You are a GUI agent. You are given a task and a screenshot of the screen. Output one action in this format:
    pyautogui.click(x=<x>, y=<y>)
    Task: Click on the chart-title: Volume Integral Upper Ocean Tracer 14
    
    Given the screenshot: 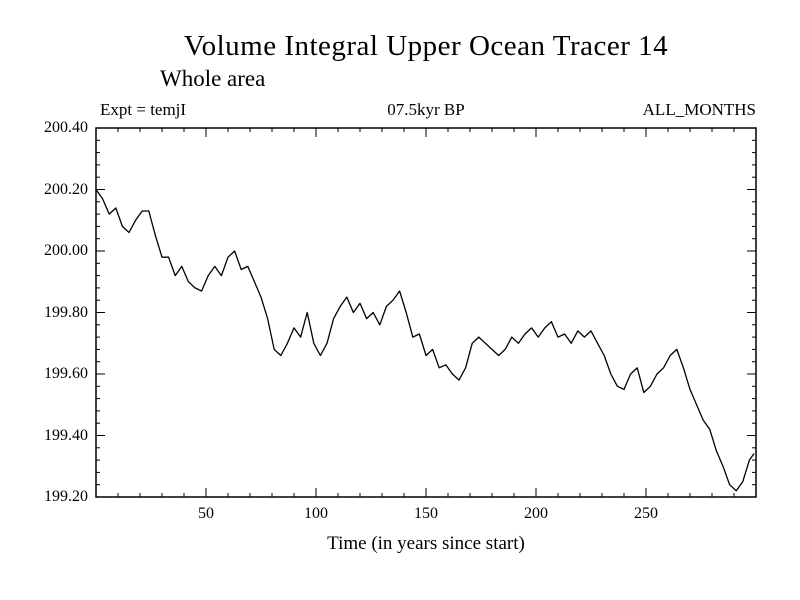 What is the action you would take?
    pyautogui.click(x=426, y=46)
    